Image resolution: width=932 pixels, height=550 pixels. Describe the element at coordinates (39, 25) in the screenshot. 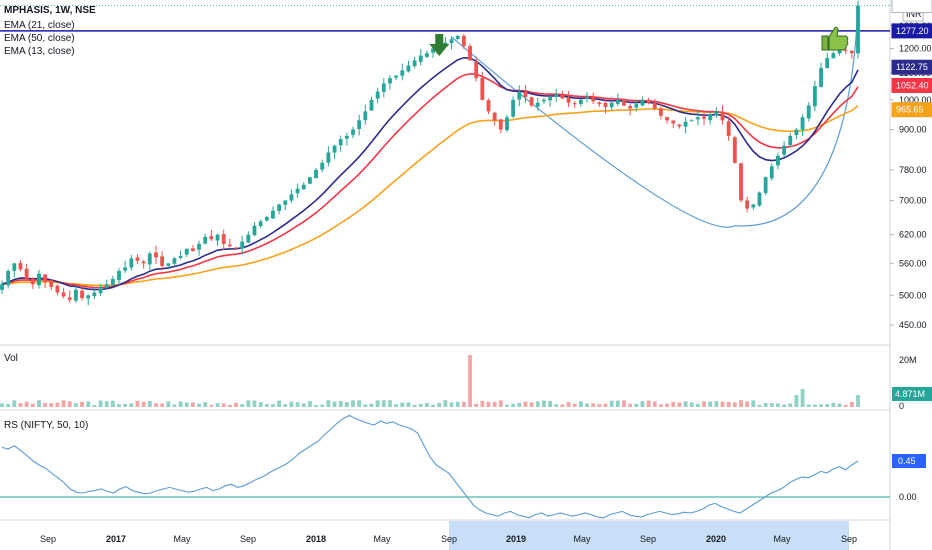

I see `indicator-label: EMA (21, close)` at that location.